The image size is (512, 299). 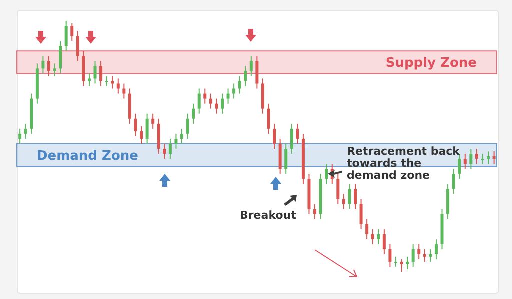 What do you see at coordinates (269, 215) in the screenshot?
I see `annotation: Breakout` at bounding box center [269, 215].